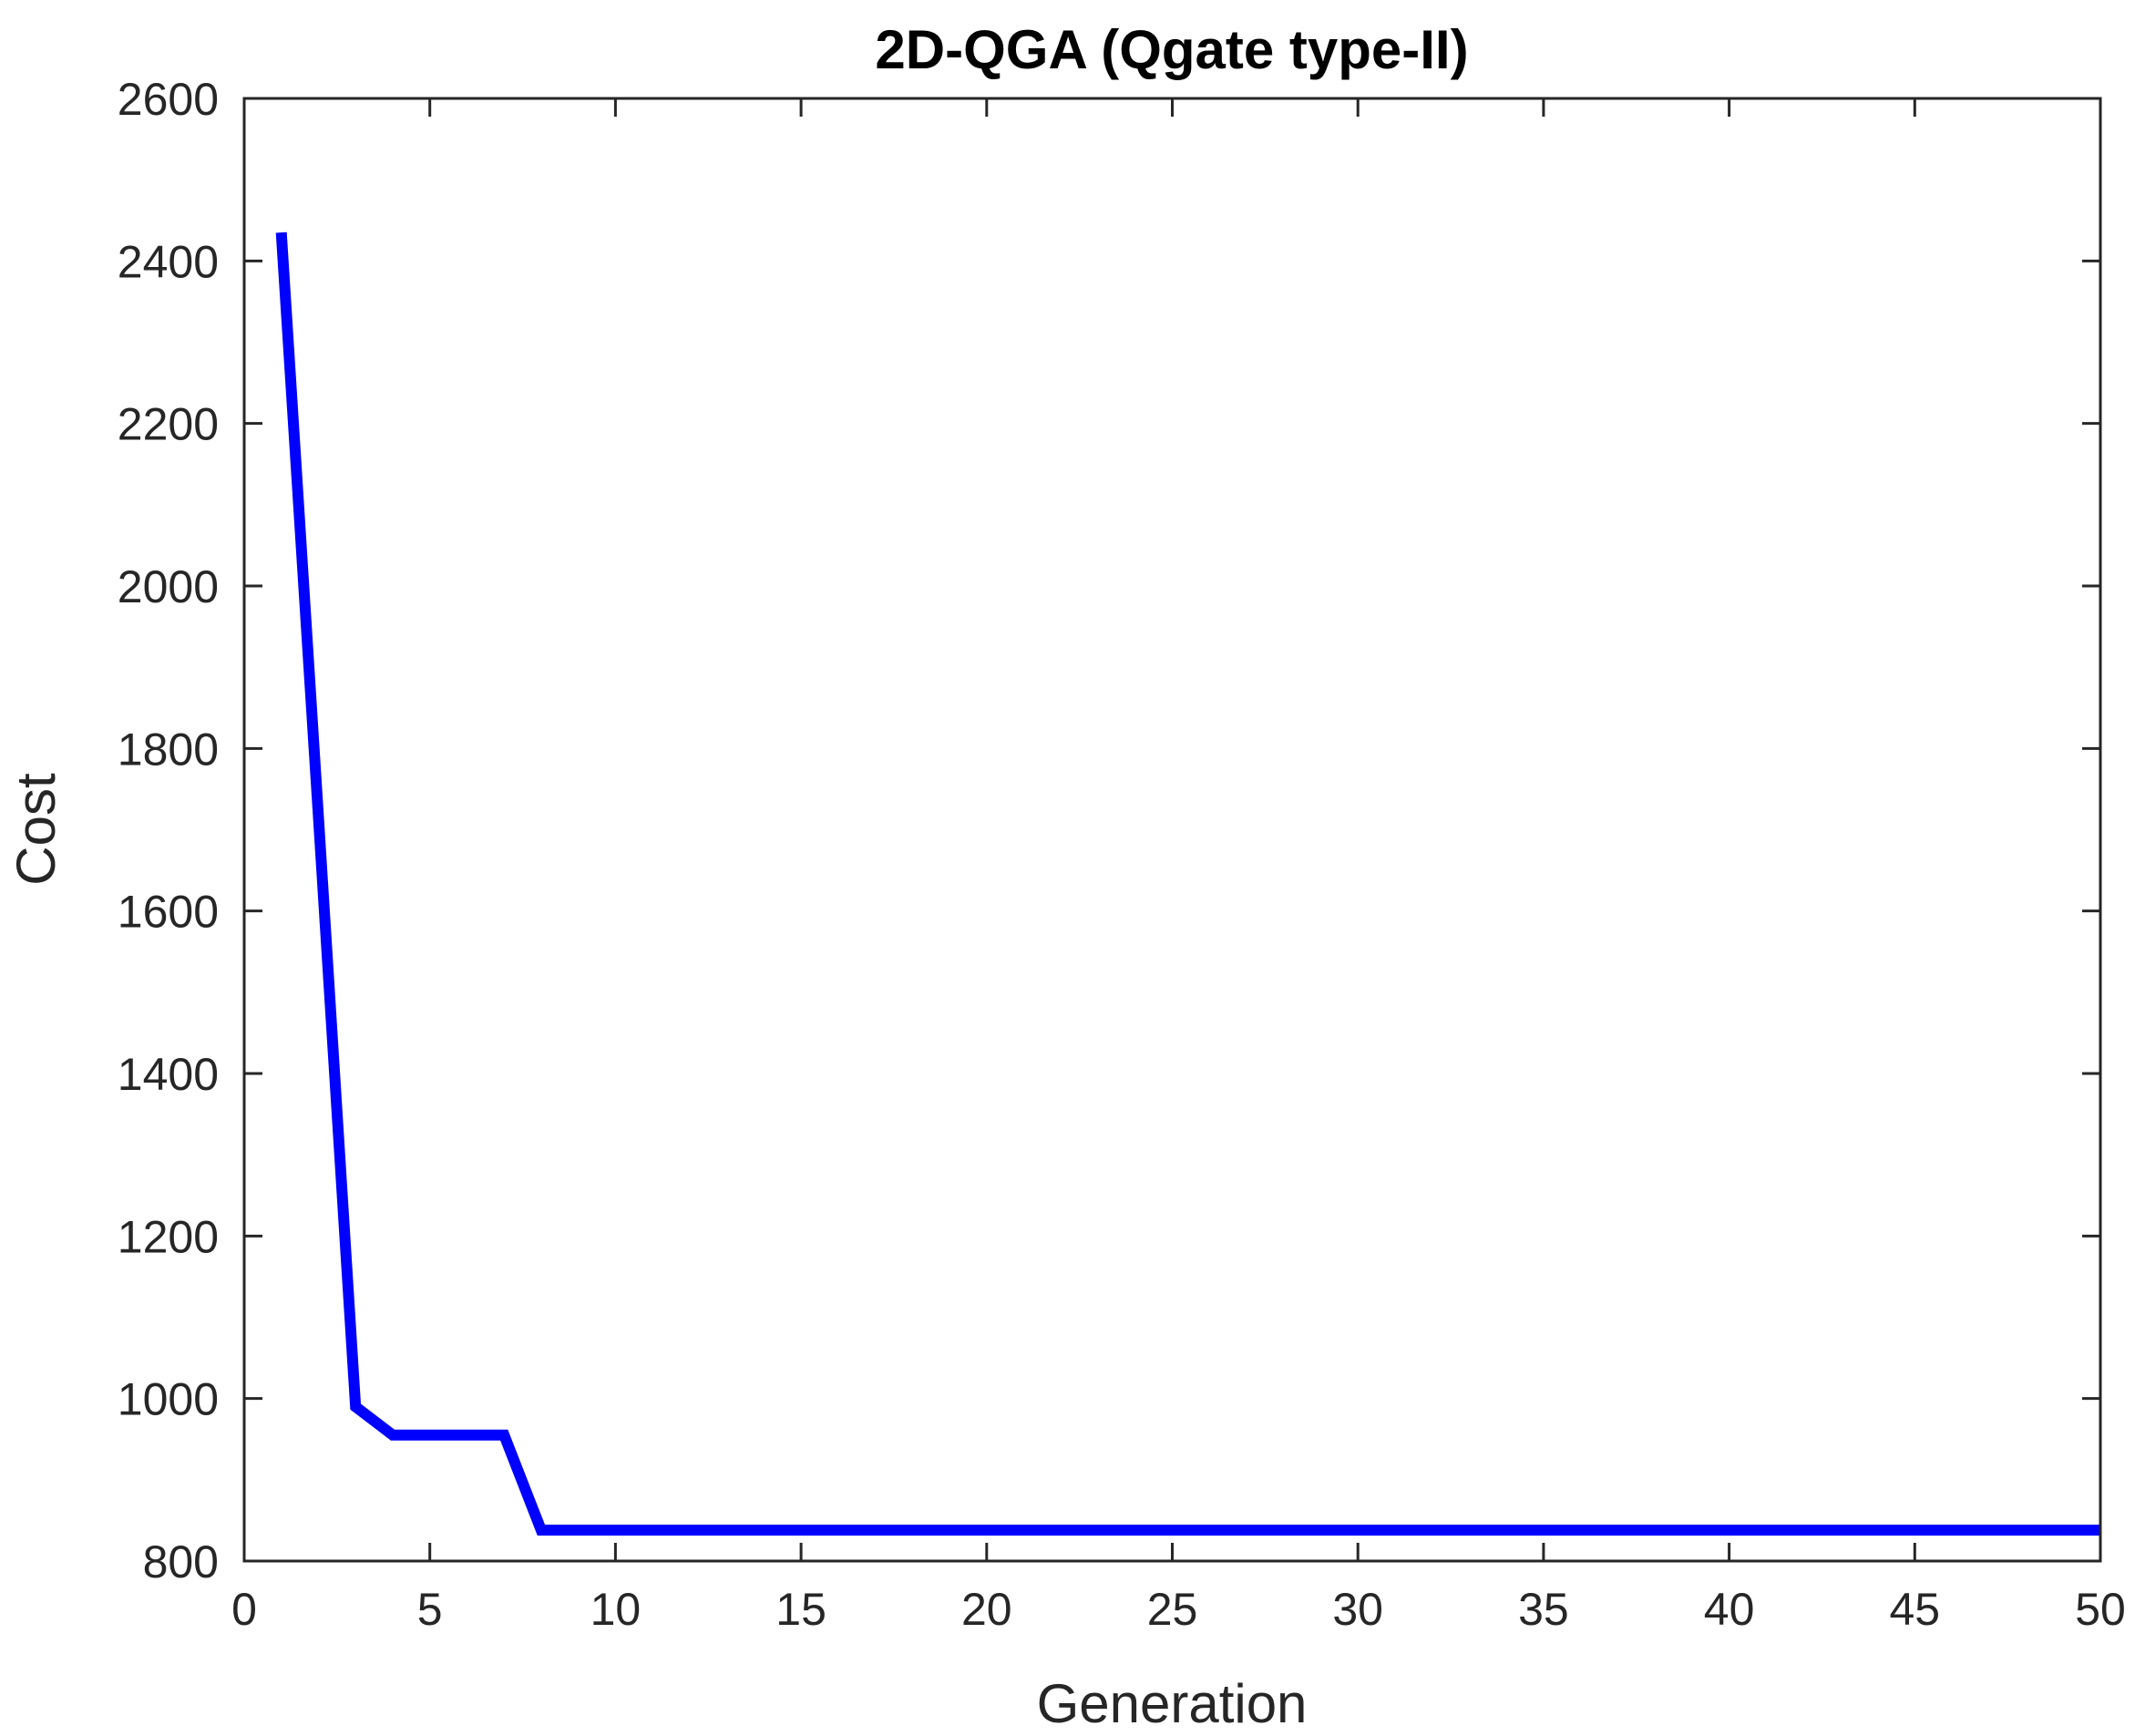 The image size is (2135, 1736). What do you see at coordinates (168, 1074) in the screenshot?
I see `y-tick-label: 1400` at bounding box center [168, 1074].